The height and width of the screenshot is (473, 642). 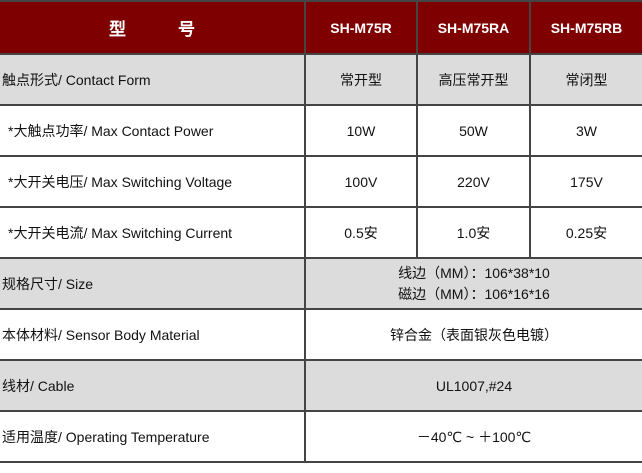 What do you see at coordinates (186, 29) in the screenshot?
I see `title-char: 号` at bounding box center [186, 29].